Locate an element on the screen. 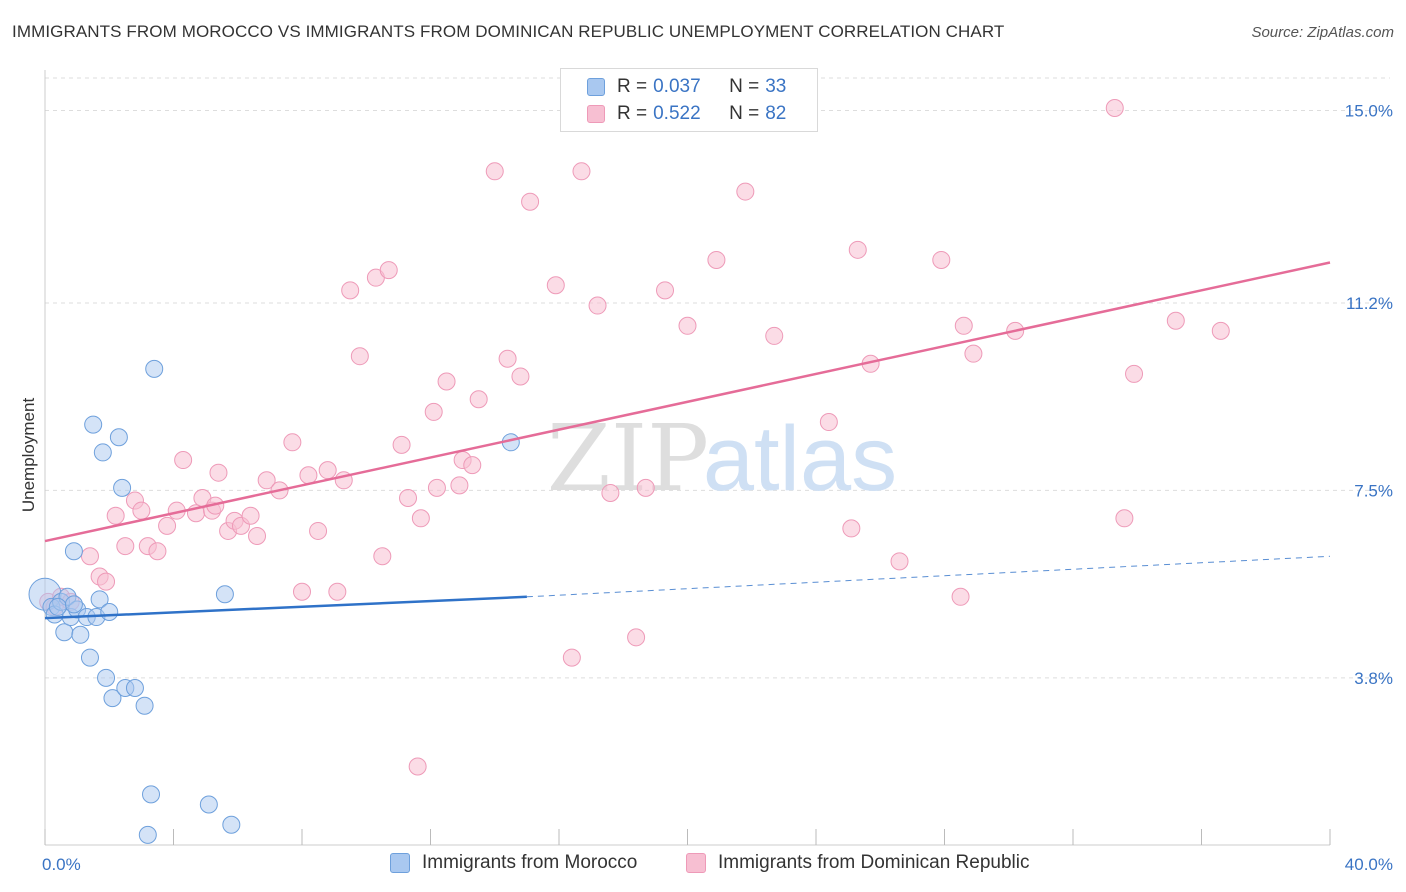  legend-r-value: 0.037 is located at coordinates (677, 86).